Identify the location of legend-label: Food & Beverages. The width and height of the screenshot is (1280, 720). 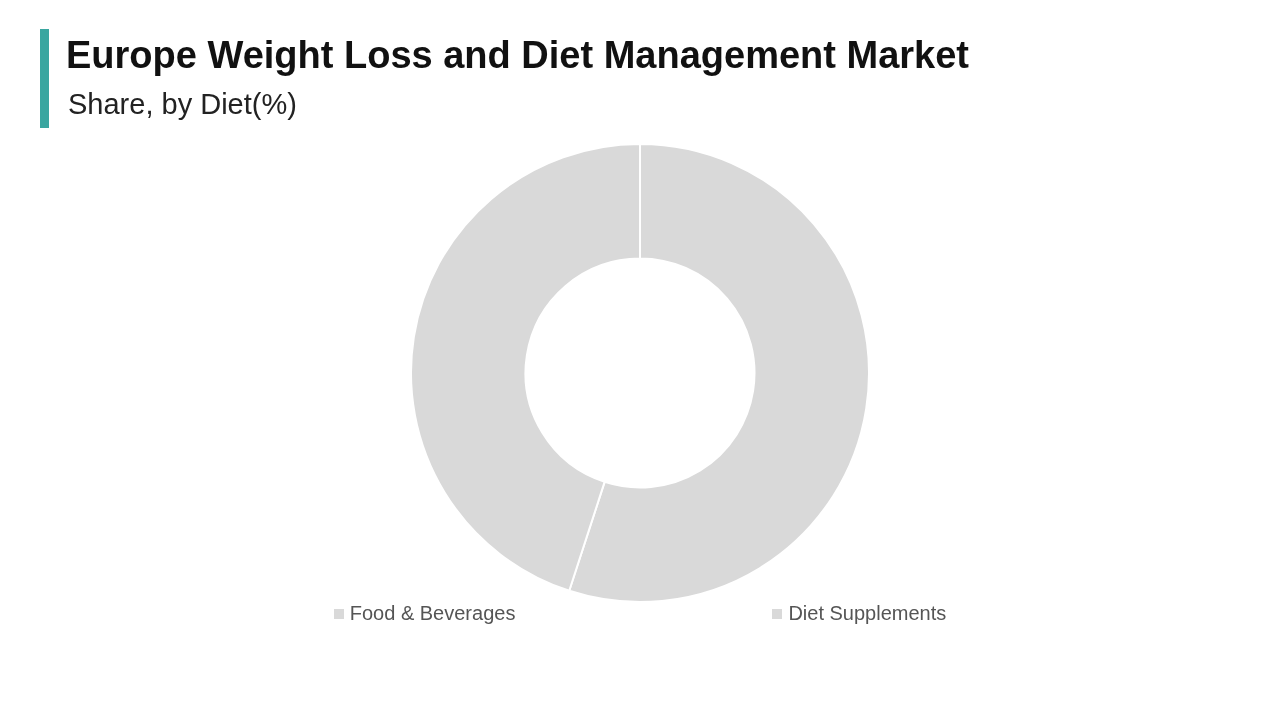
(432, 613).